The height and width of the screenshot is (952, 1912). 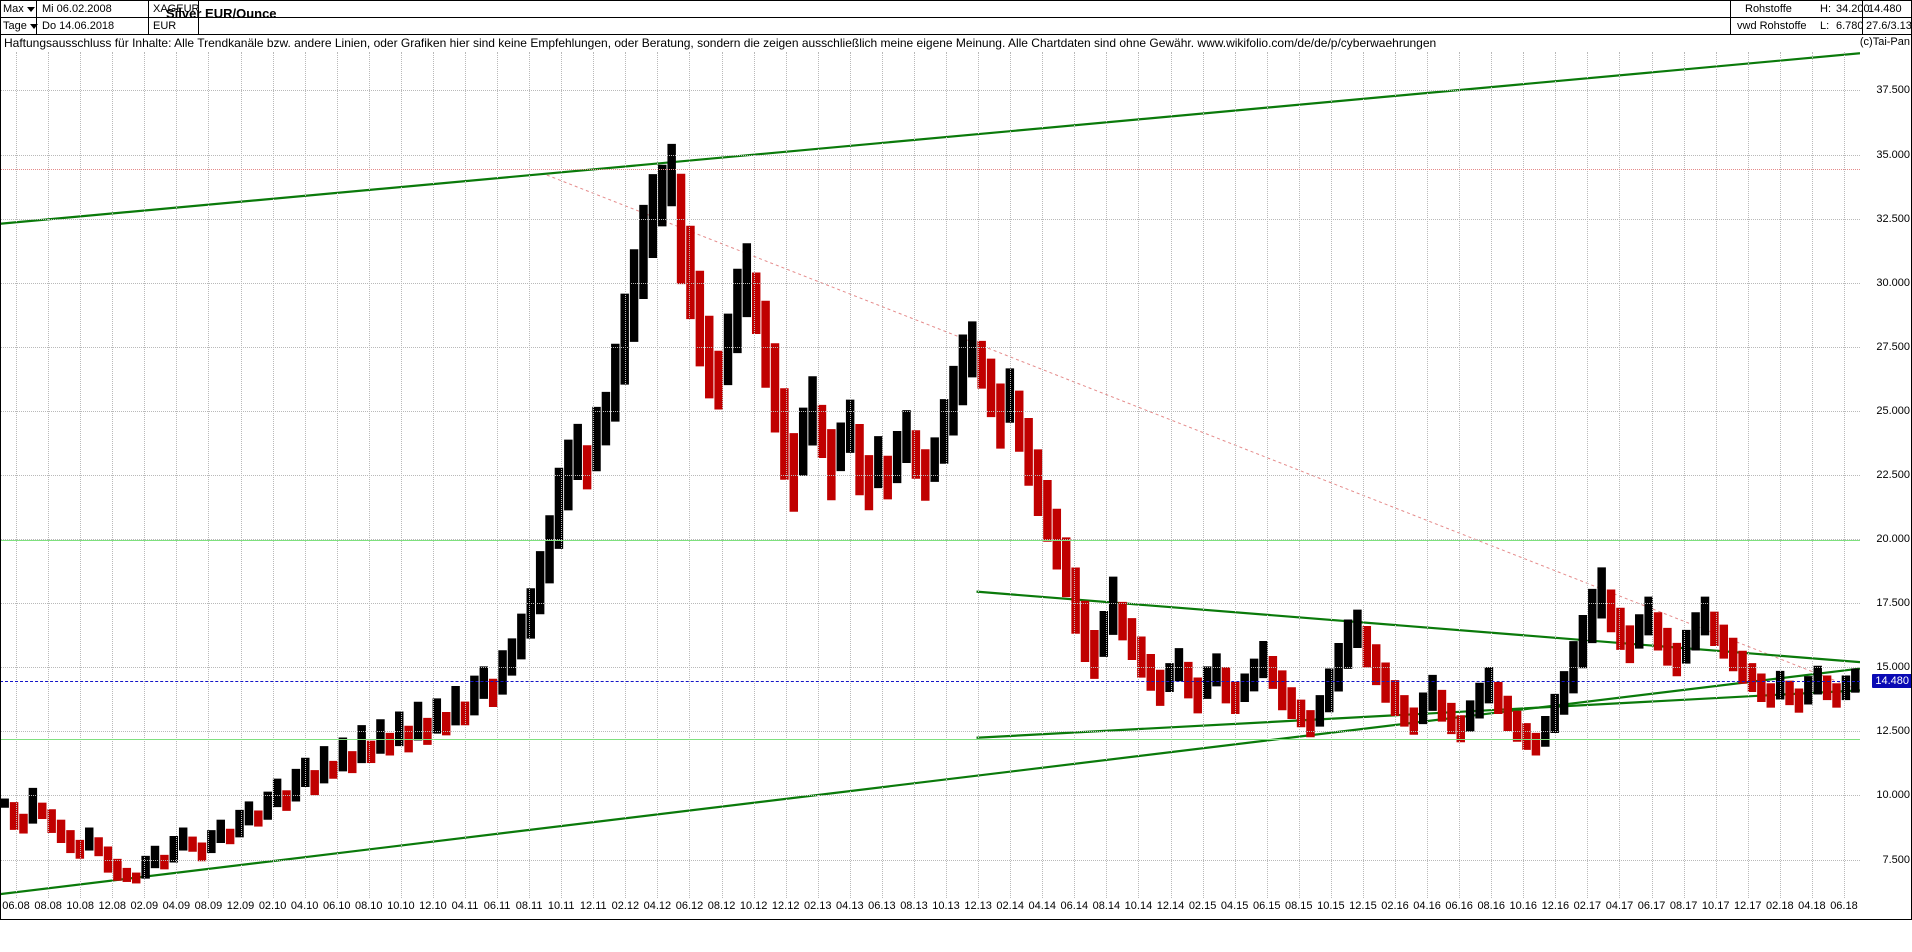 I want to click on x-axis-tick-label: 10.17, so click(x=1715, y=906).